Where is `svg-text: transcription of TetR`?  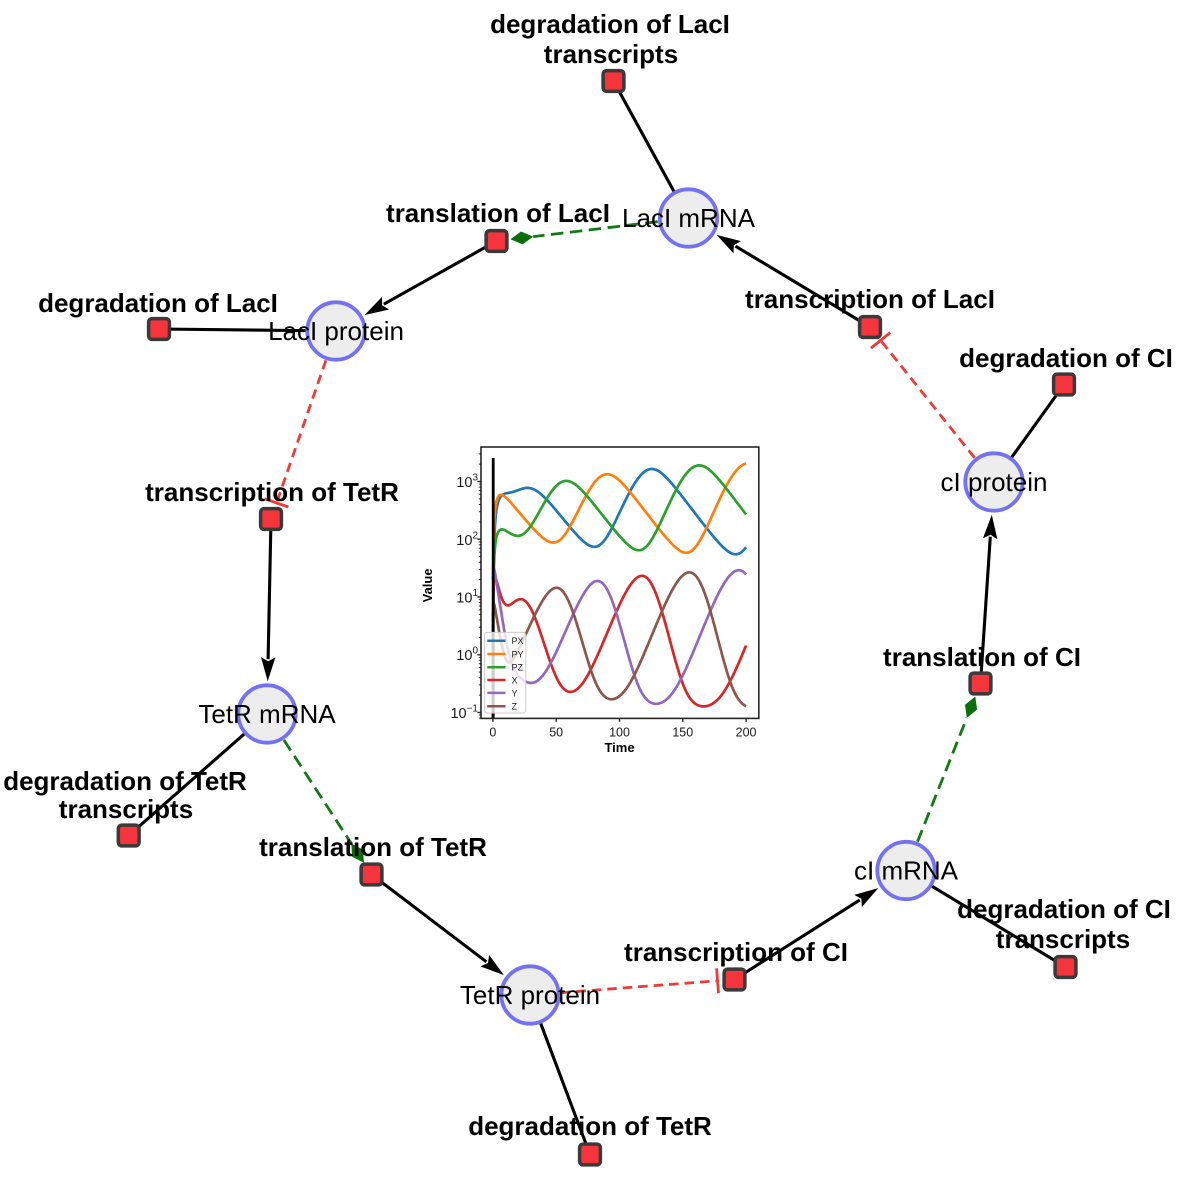 svg-text: transcription of TetR is located at coordinates (272, 492).